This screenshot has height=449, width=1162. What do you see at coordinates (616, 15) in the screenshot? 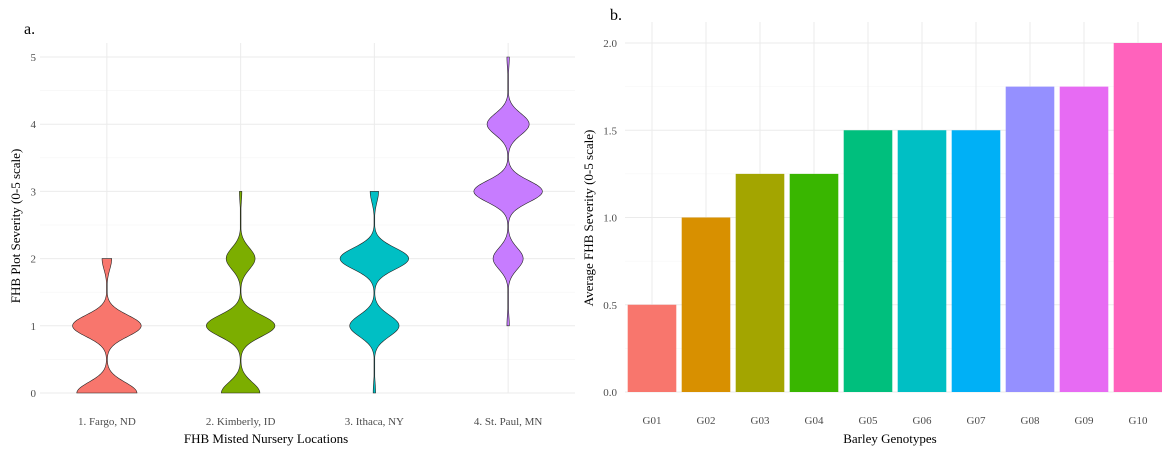
I see `panel-b-label: b.` at bounding box center [616, 15].